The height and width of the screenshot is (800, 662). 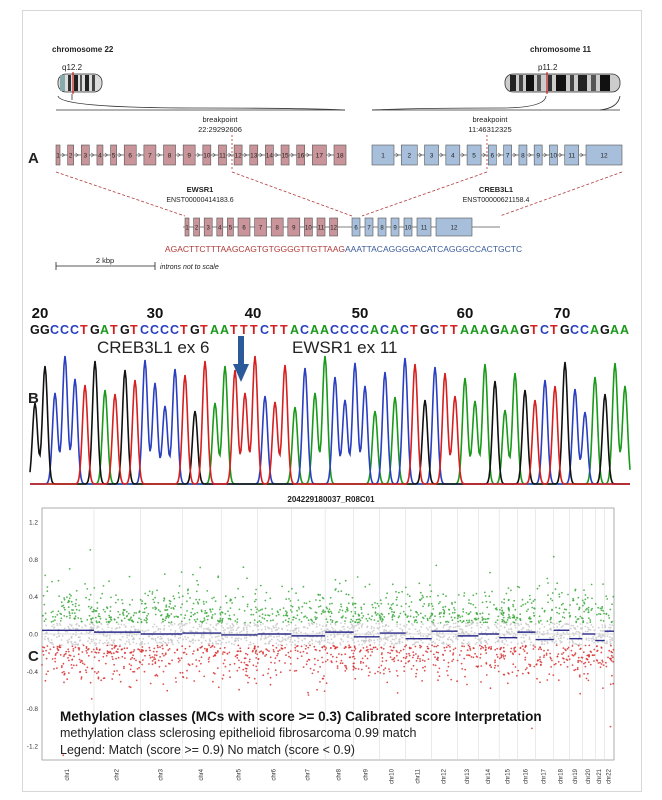 I want to click on bp11-coord: 11:46312325, so click(x=489, y=129).